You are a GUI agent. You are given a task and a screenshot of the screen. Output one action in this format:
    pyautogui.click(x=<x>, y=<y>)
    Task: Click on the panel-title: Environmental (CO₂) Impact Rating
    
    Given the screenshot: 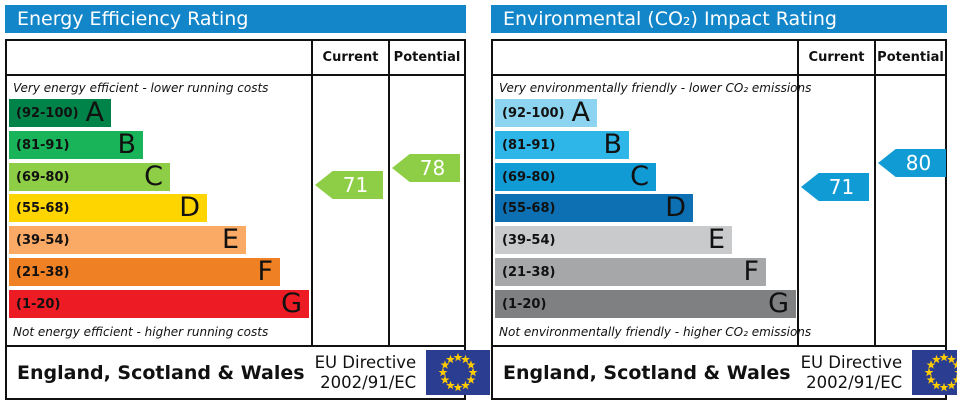 What is the action you would take?
    pyautogui.click(x=719, y=19)
    